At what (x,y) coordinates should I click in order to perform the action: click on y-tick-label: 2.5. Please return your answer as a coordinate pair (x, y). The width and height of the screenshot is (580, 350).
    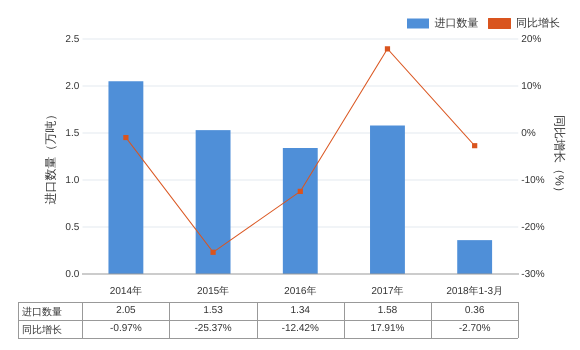
    Looking at the image, I should click on (72, 39).